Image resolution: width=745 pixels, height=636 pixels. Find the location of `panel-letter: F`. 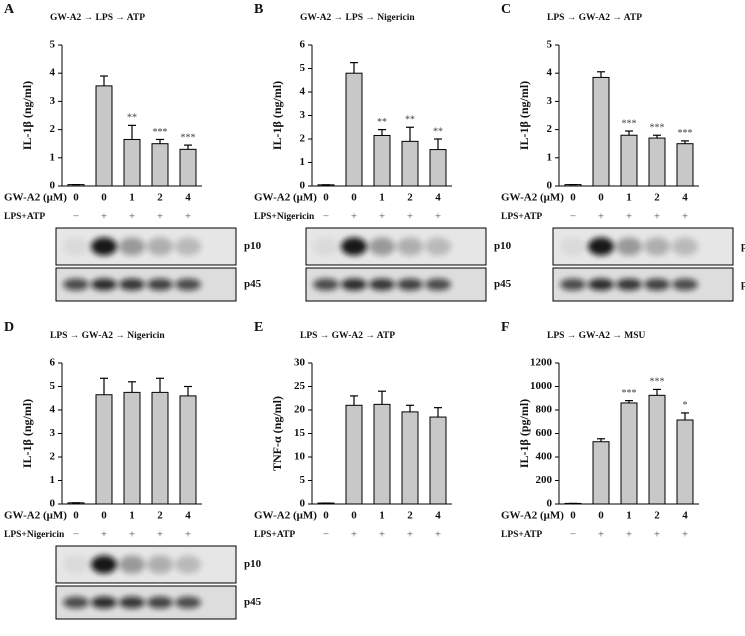

panel-letter: F is located at coordinates (505, 327).